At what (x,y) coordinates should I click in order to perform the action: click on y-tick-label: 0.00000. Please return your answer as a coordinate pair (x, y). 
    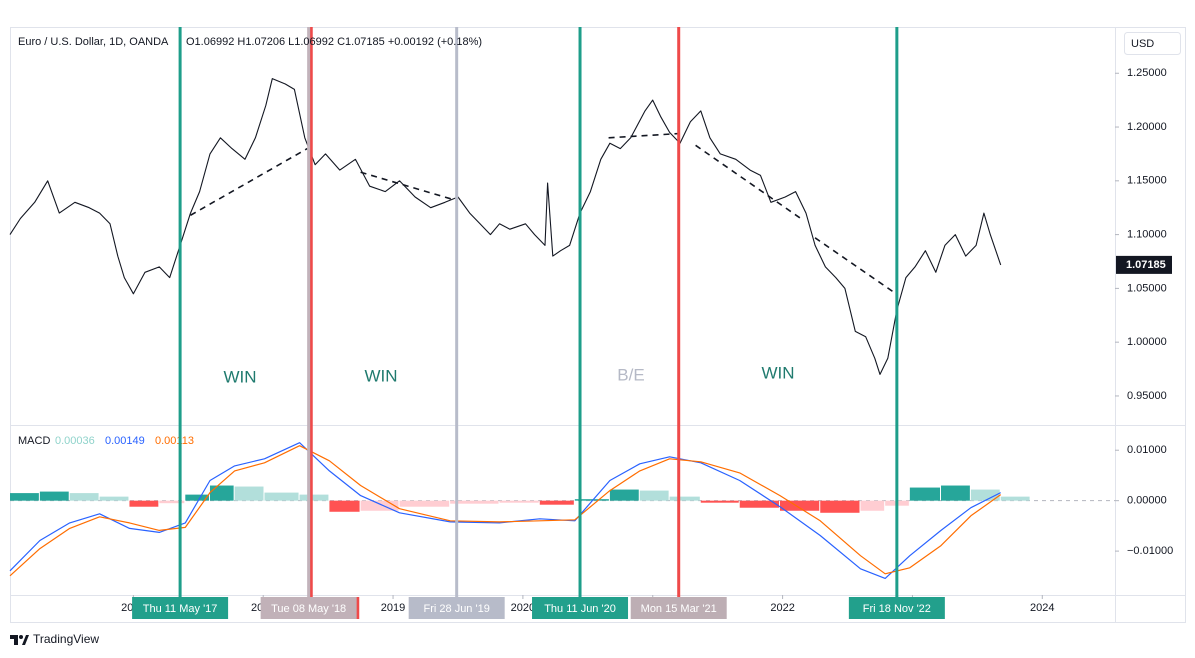
    Looking at the image, I should click on (1147, 501).